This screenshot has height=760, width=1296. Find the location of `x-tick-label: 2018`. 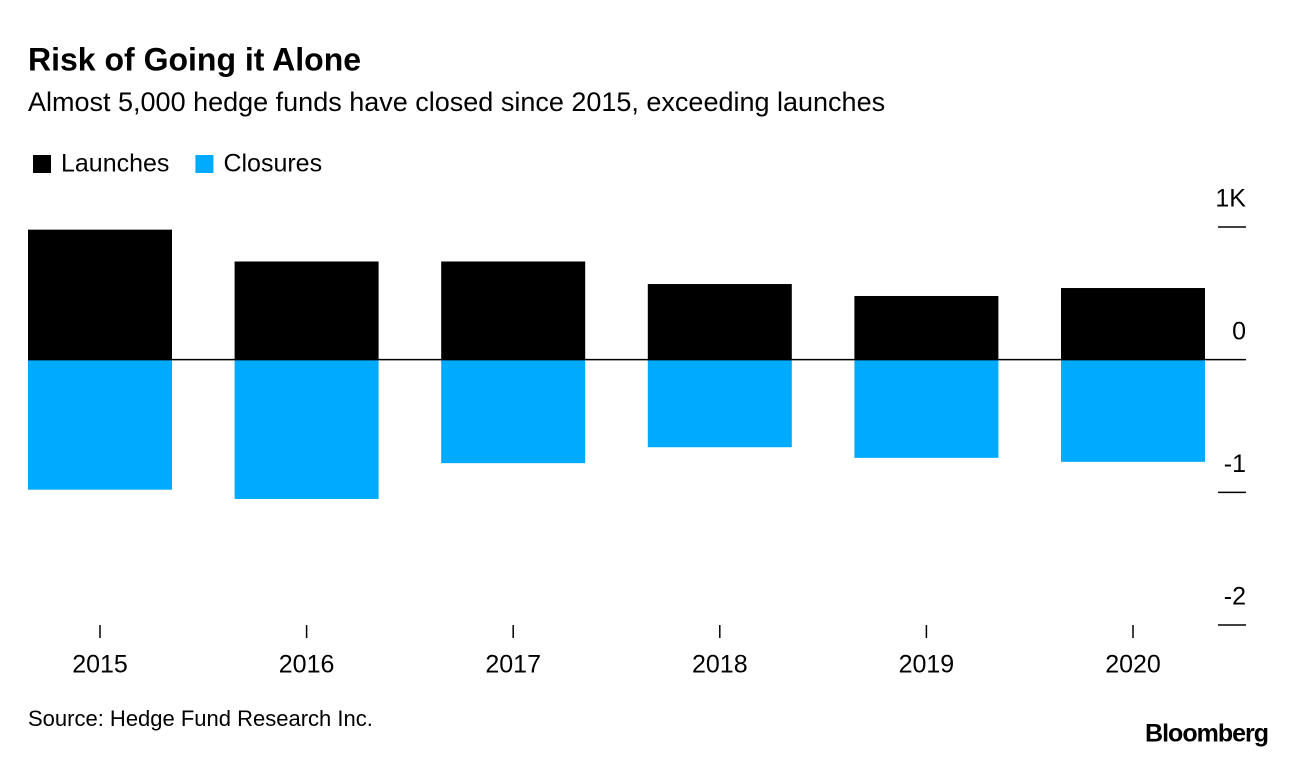

x-tick-label: 2018 is located at coordinates (720, 665).